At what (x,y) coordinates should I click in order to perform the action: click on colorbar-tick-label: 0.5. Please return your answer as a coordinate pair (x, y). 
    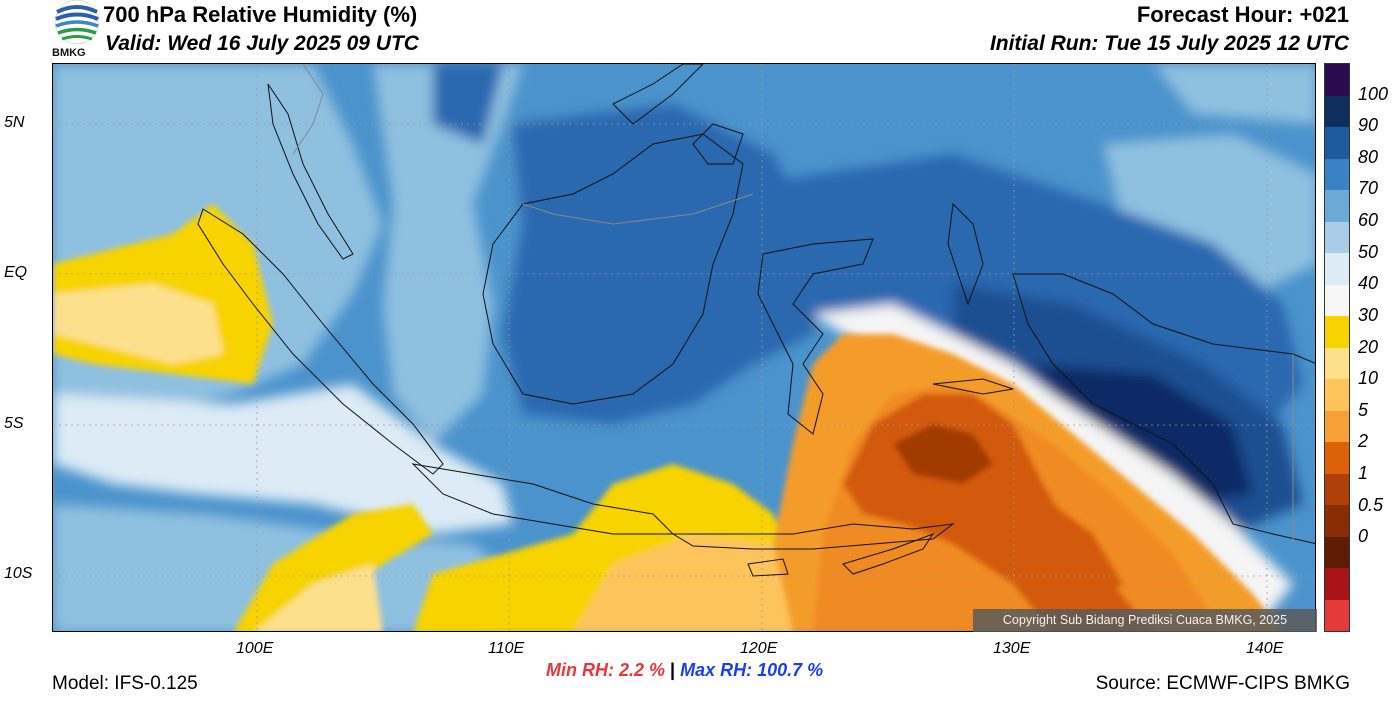
    Looking at the image, I should click on (1371, 504).